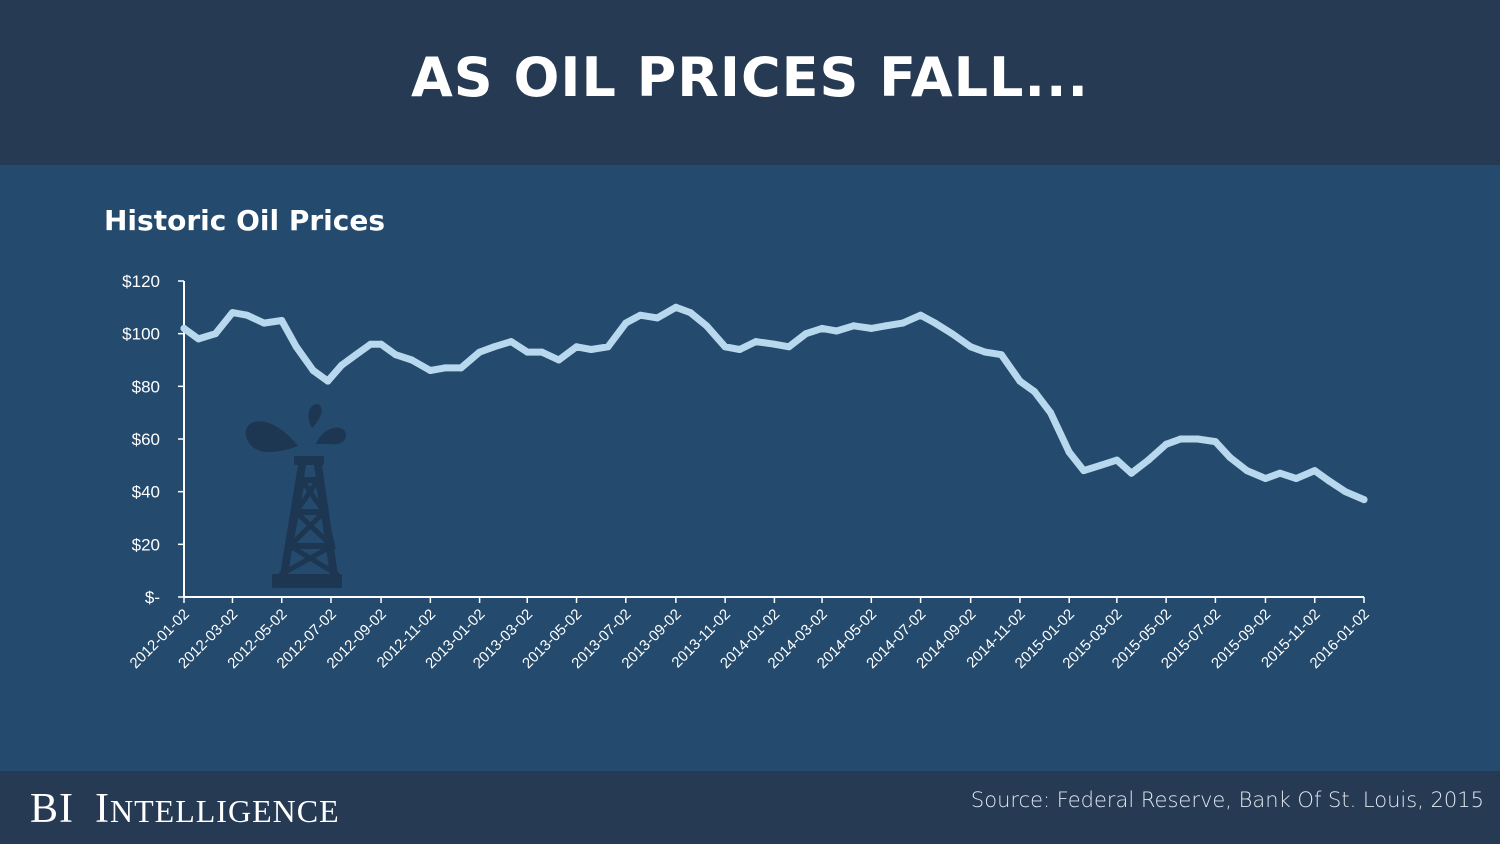 This screenshot has width=1500, height=844. Describe the element at coordinates (271, 436) in the screenshot. I see `oil-splash-left` at that location.